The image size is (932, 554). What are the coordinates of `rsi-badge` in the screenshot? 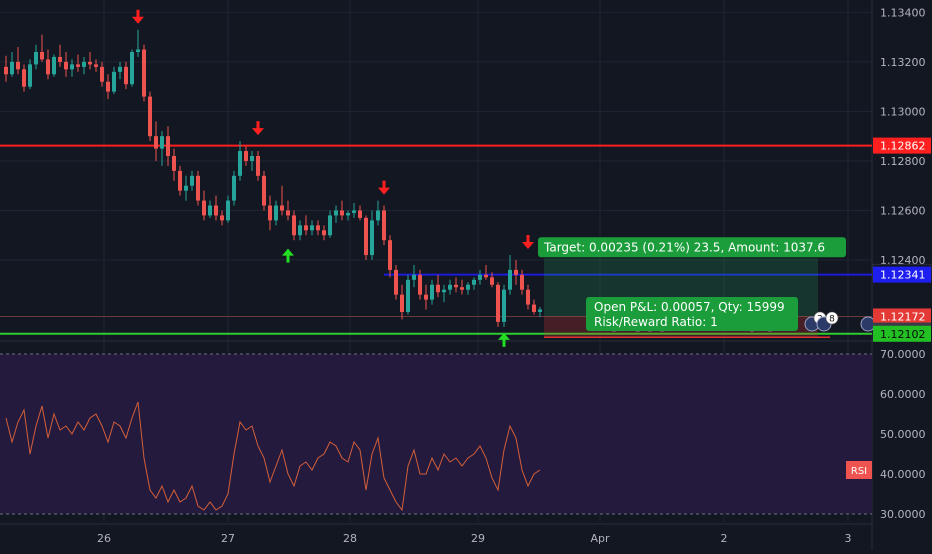 It's located at (859, 470).